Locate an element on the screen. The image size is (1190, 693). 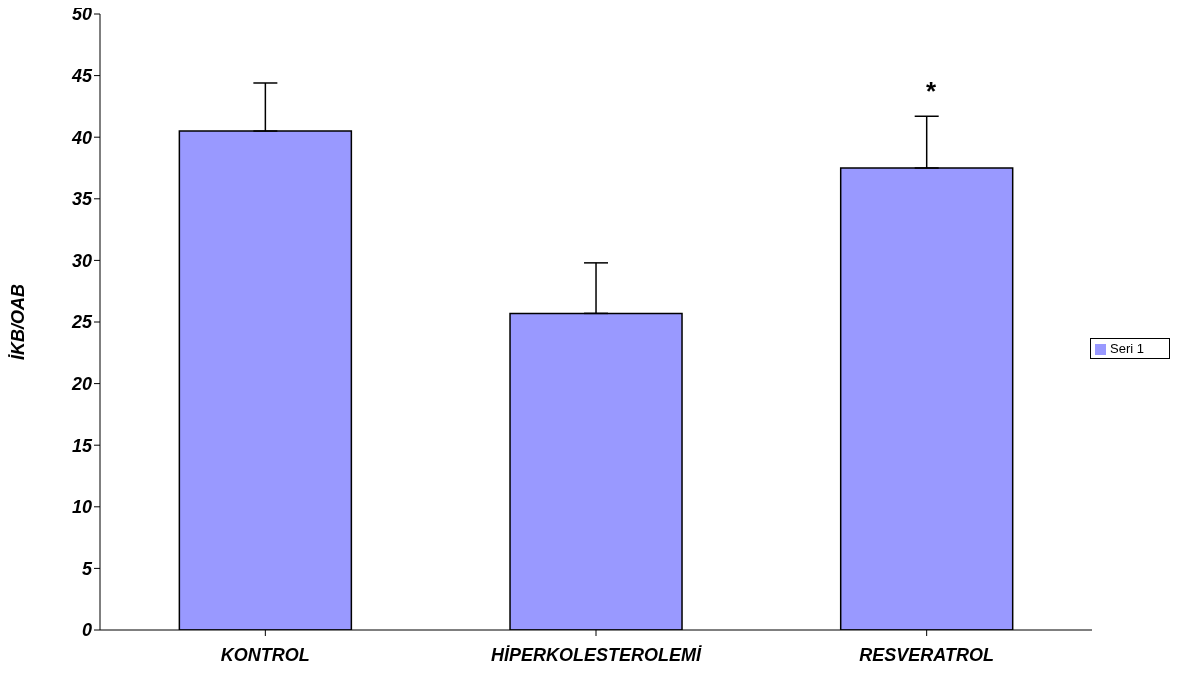
y-tick-label: 15 is located at coordinates (82, 445).